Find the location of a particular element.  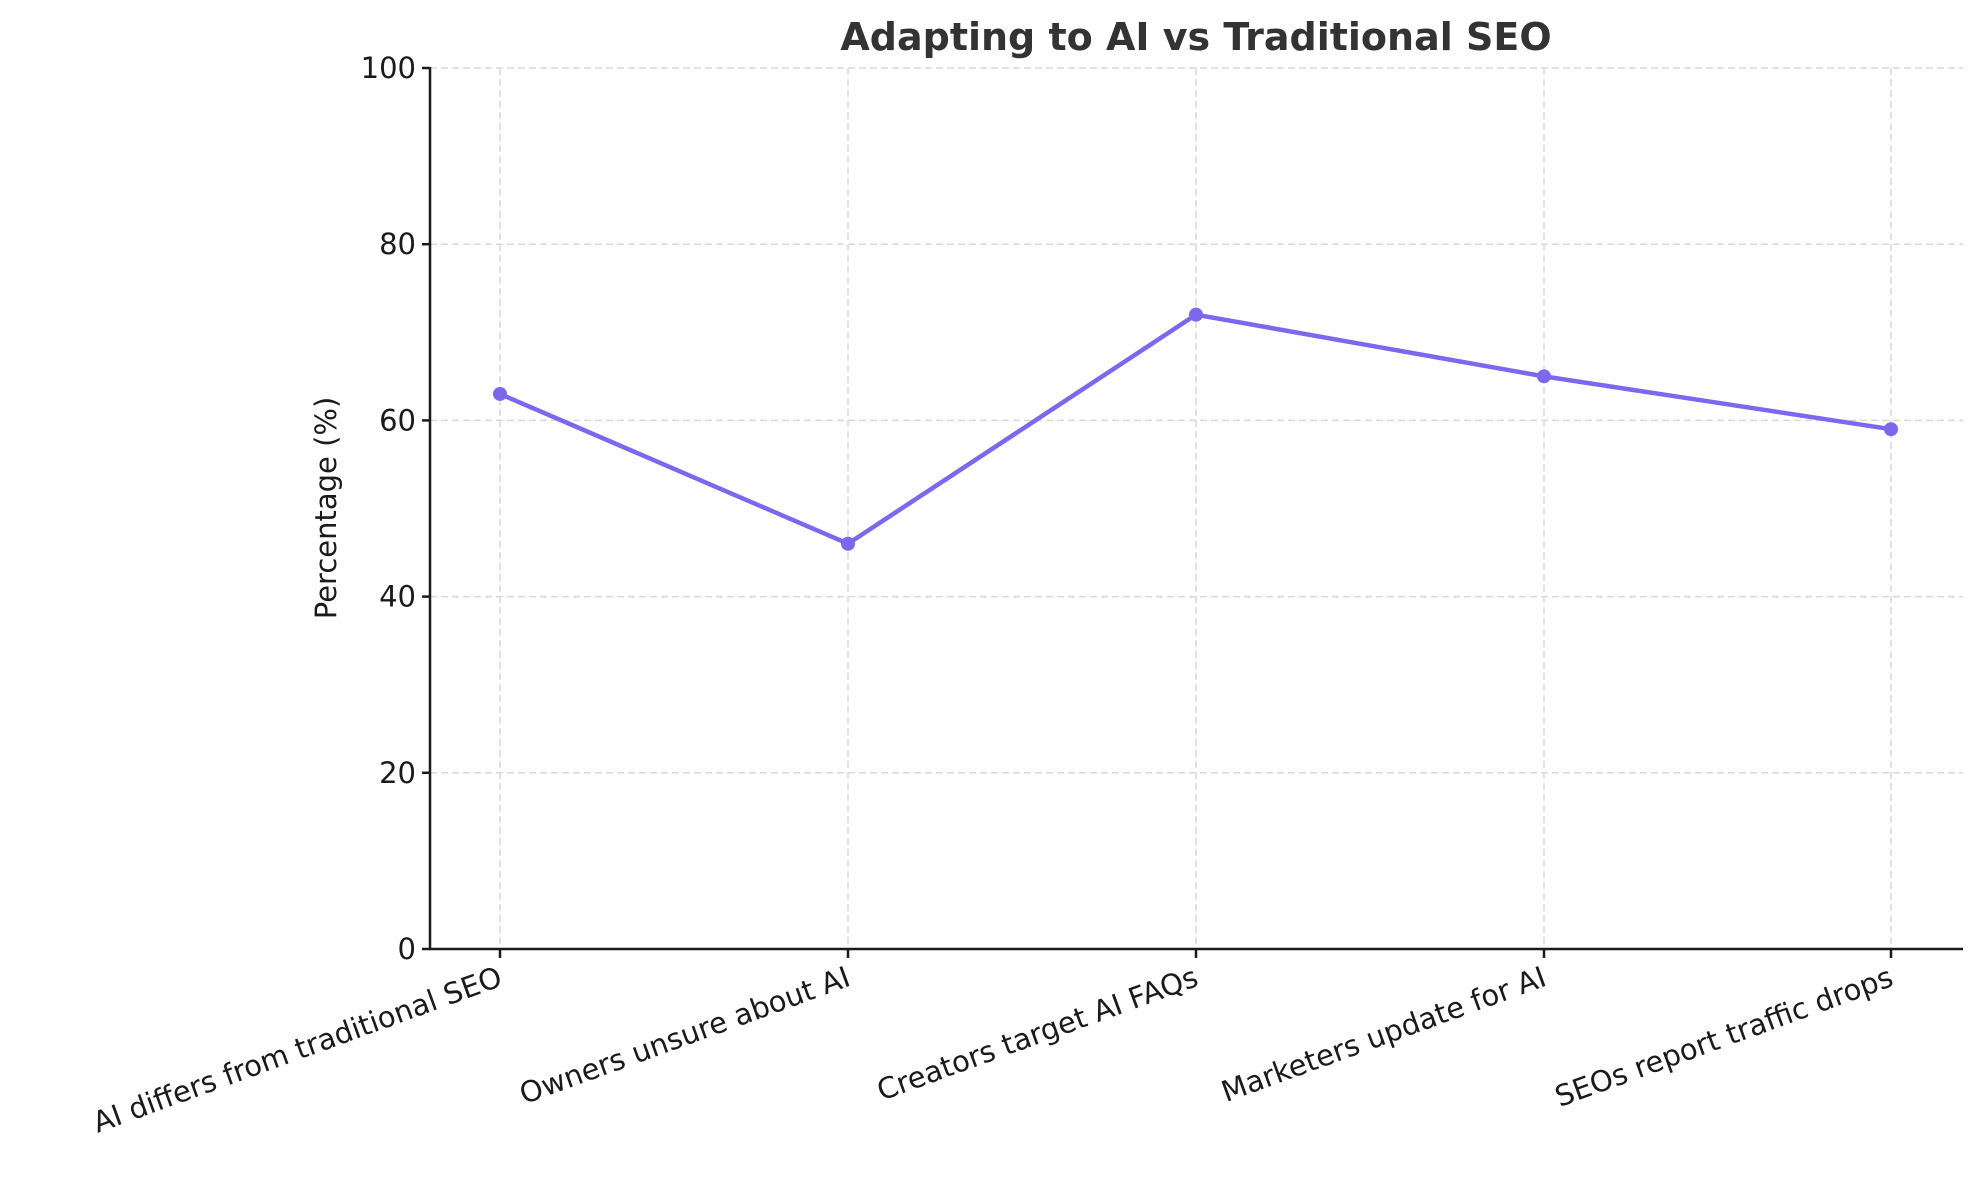

x-tick-label: Owners unsure about AI is located at coordinates (684, 1035).